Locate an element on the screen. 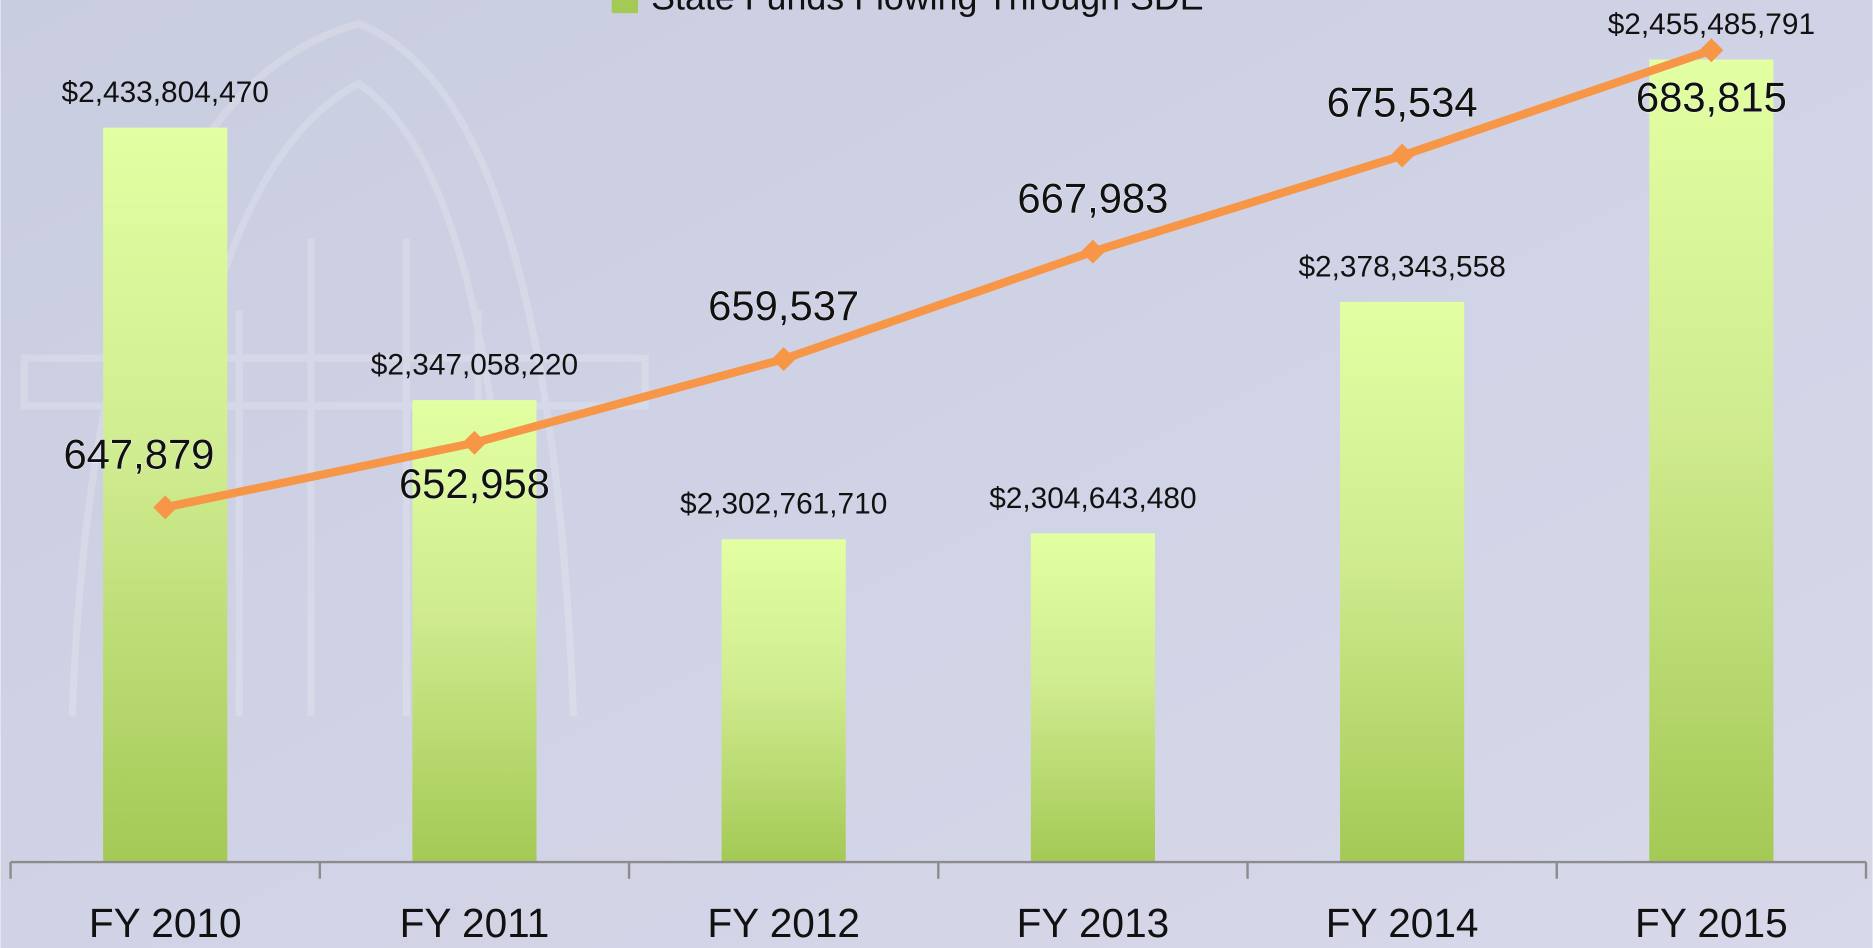 The height and width of the screenshot is (948, 1873). legend-swatch is located at coordinates (625, 7).